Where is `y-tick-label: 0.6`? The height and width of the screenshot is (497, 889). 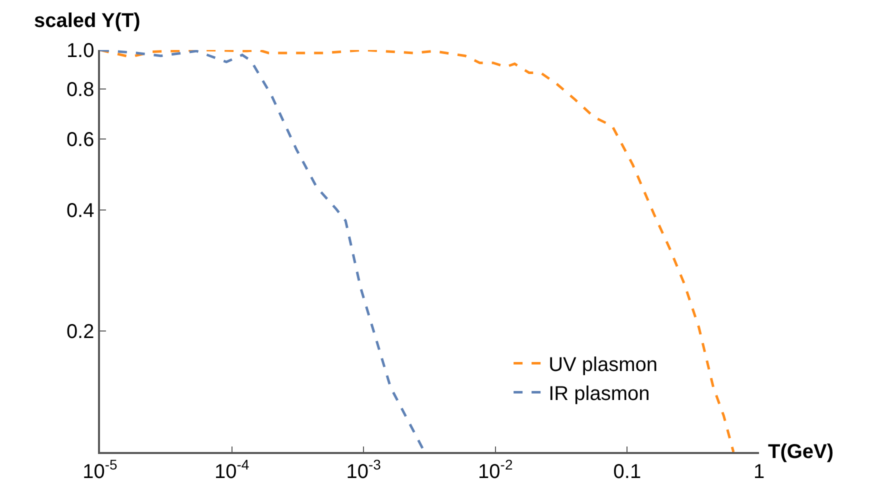
y-tick-label: 0.6 is located at coordinates (80, 140).